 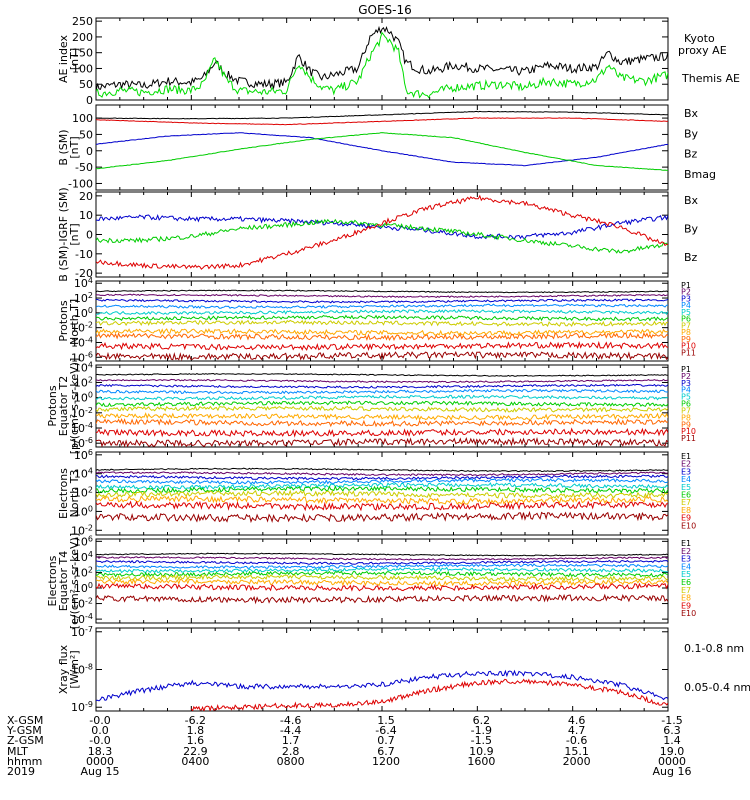 I want to click on ephemeris-value: 6.7, so click(x=386, y=751).